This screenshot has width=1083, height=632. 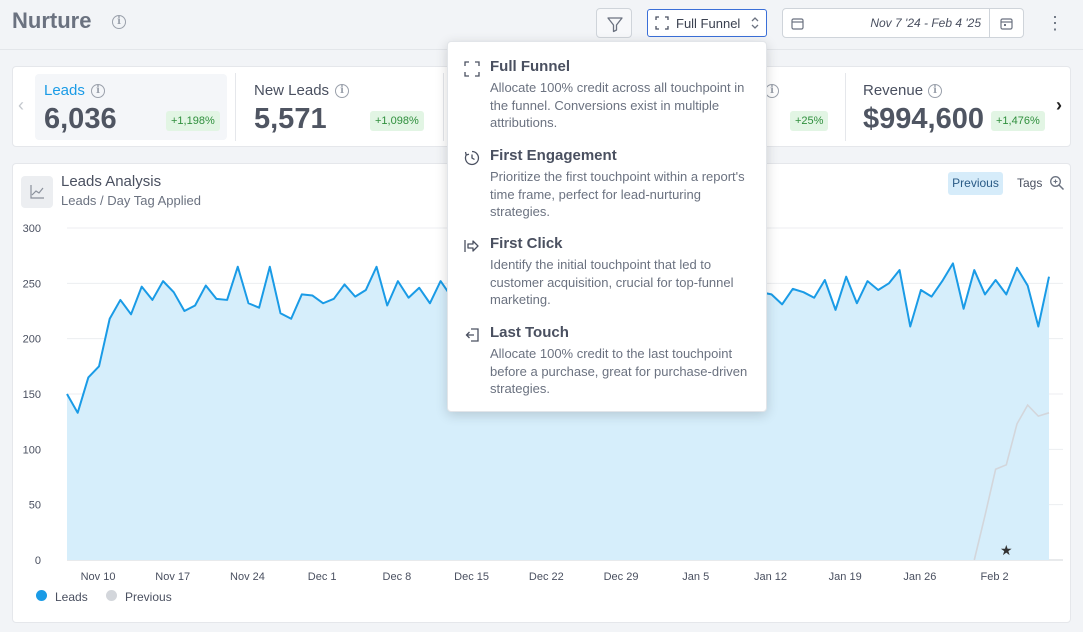 What do you see at coordinates (148, 597) in the screenshot?
I see `legend-label: Previous` at bounding box center [148, 597].